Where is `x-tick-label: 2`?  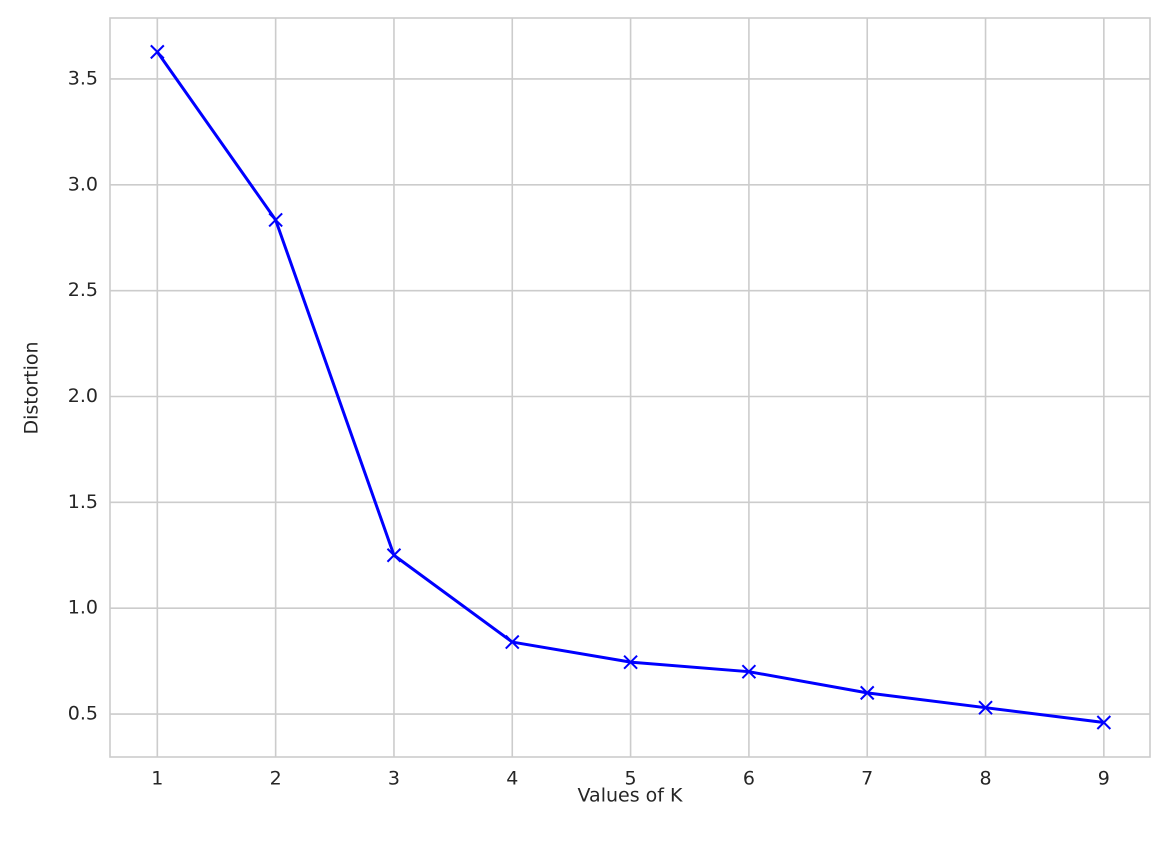 x-tick-label: 2 is located at coordinates (276, 779).